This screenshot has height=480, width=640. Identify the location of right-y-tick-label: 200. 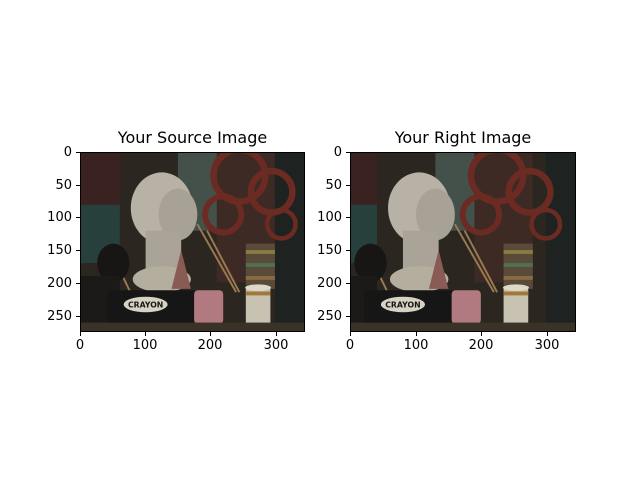
(329, 283).